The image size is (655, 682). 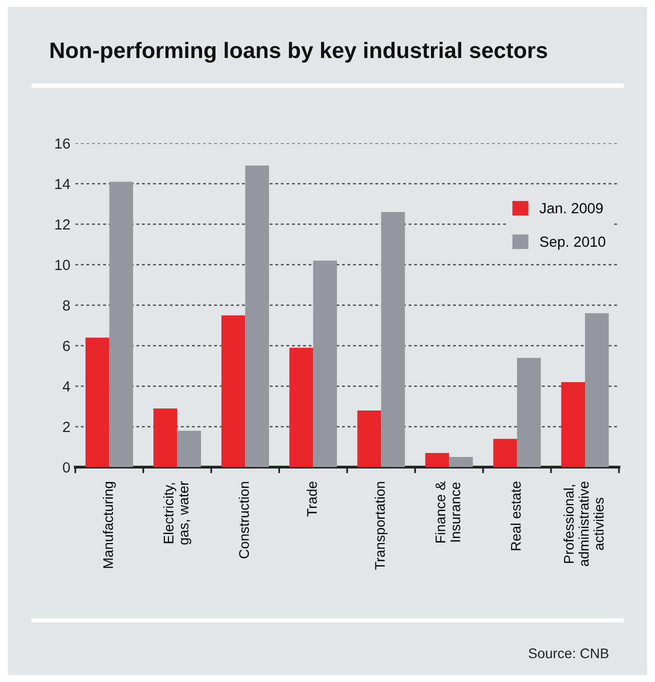 What do you see at coordinates (66, 305) in the screenshot?
I see `y-tick-label: 8` at bounding box center [66, 305].